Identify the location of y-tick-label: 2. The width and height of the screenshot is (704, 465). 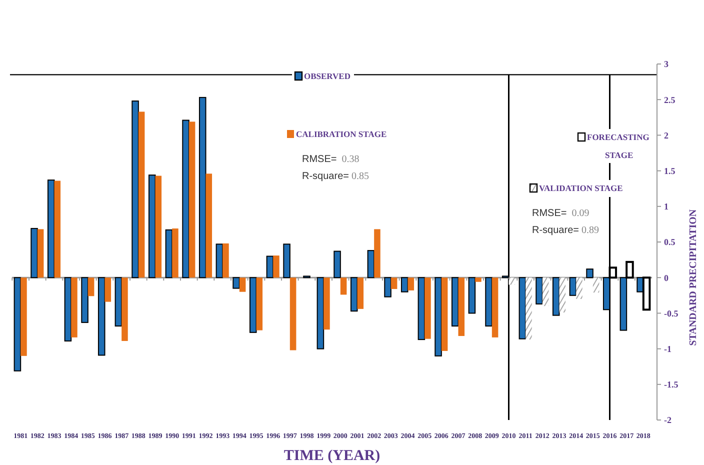
(666, 135).